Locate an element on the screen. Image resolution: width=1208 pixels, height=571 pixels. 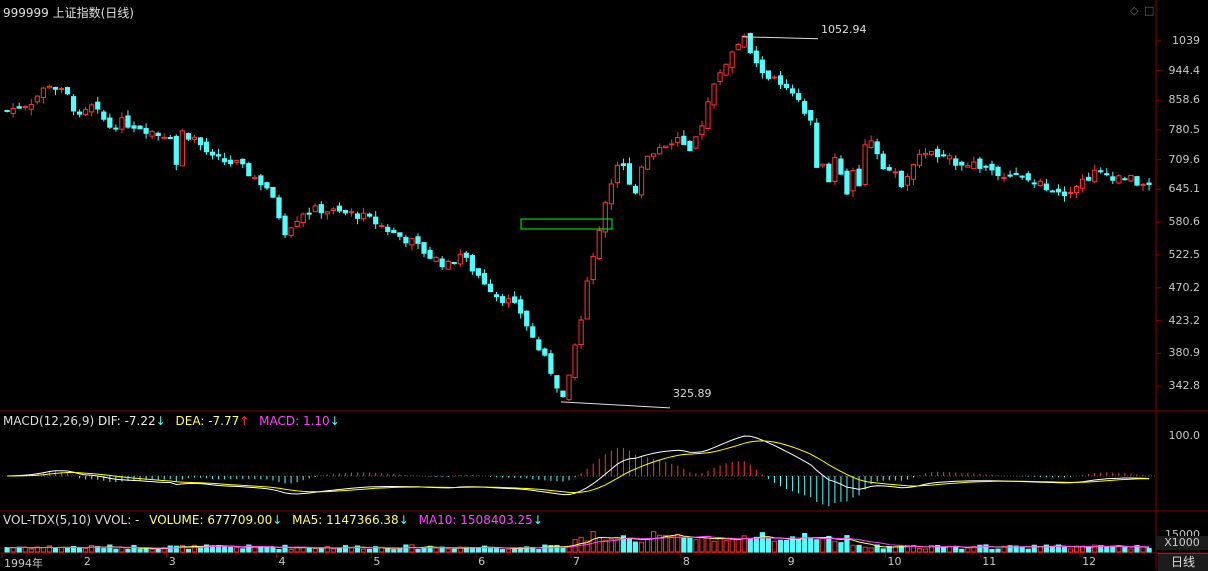
restore-icon: □ is located at coordinates (1149, 10).